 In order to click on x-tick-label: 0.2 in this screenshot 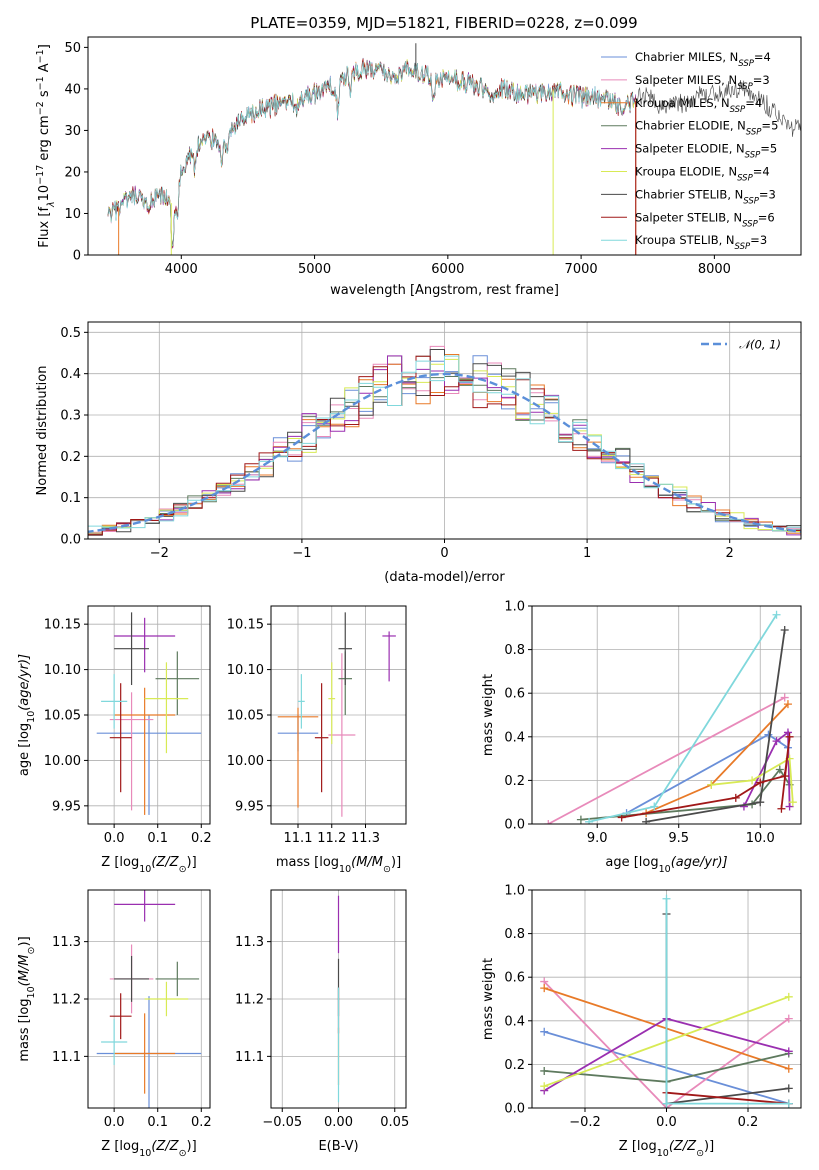, I will do `click(201, 1122)`.